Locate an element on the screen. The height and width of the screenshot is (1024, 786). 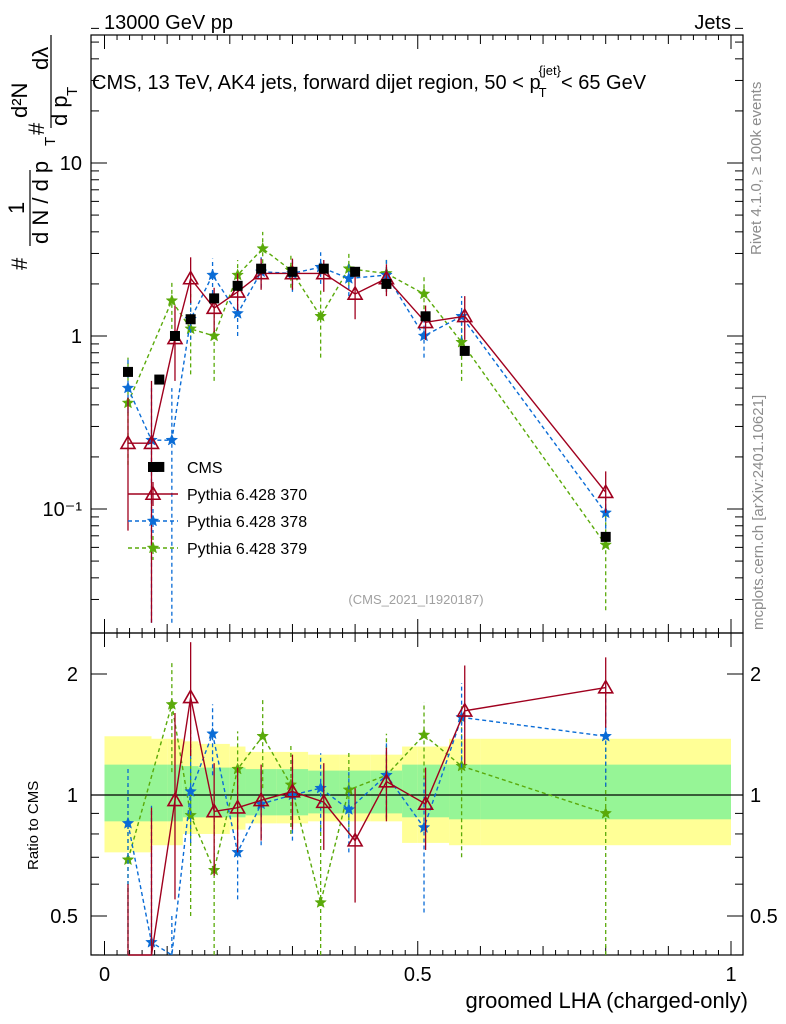
ratio-tick-label-left: 2 is located at coordinates (72, 675).